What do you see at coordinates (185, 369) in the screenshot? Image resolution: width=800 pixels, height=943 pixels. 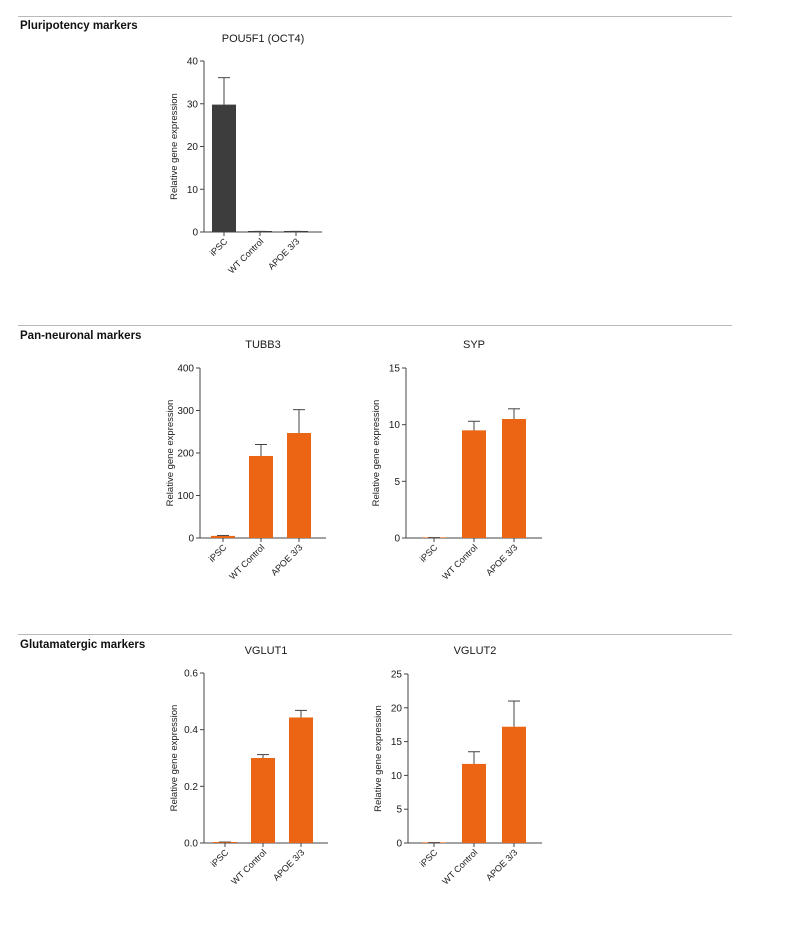 I see `y-tick-label: 400` at bounding box center [185, 369].